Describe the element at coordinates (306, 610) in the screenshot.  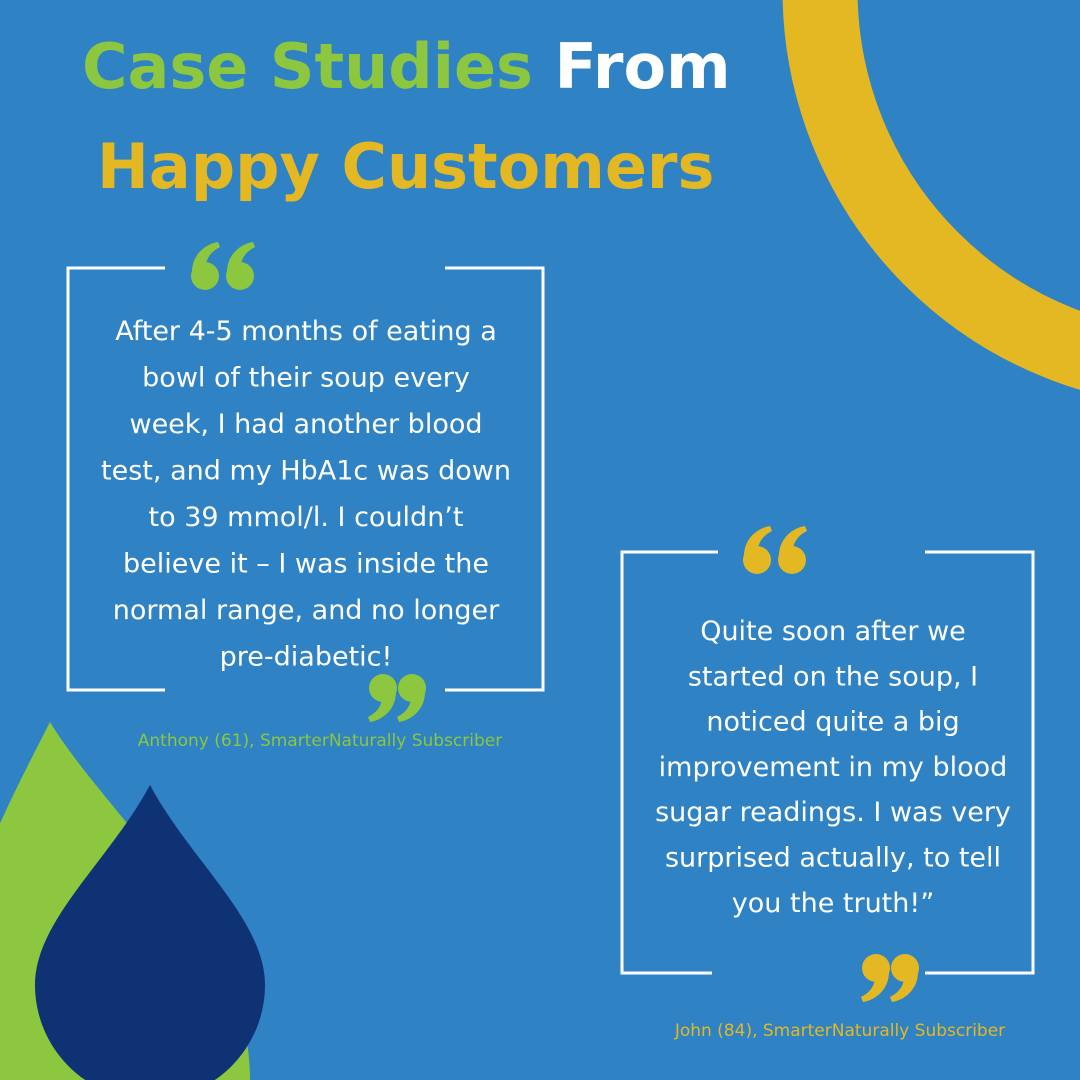
I see `quote-line: normal range, and no longer` at that location.